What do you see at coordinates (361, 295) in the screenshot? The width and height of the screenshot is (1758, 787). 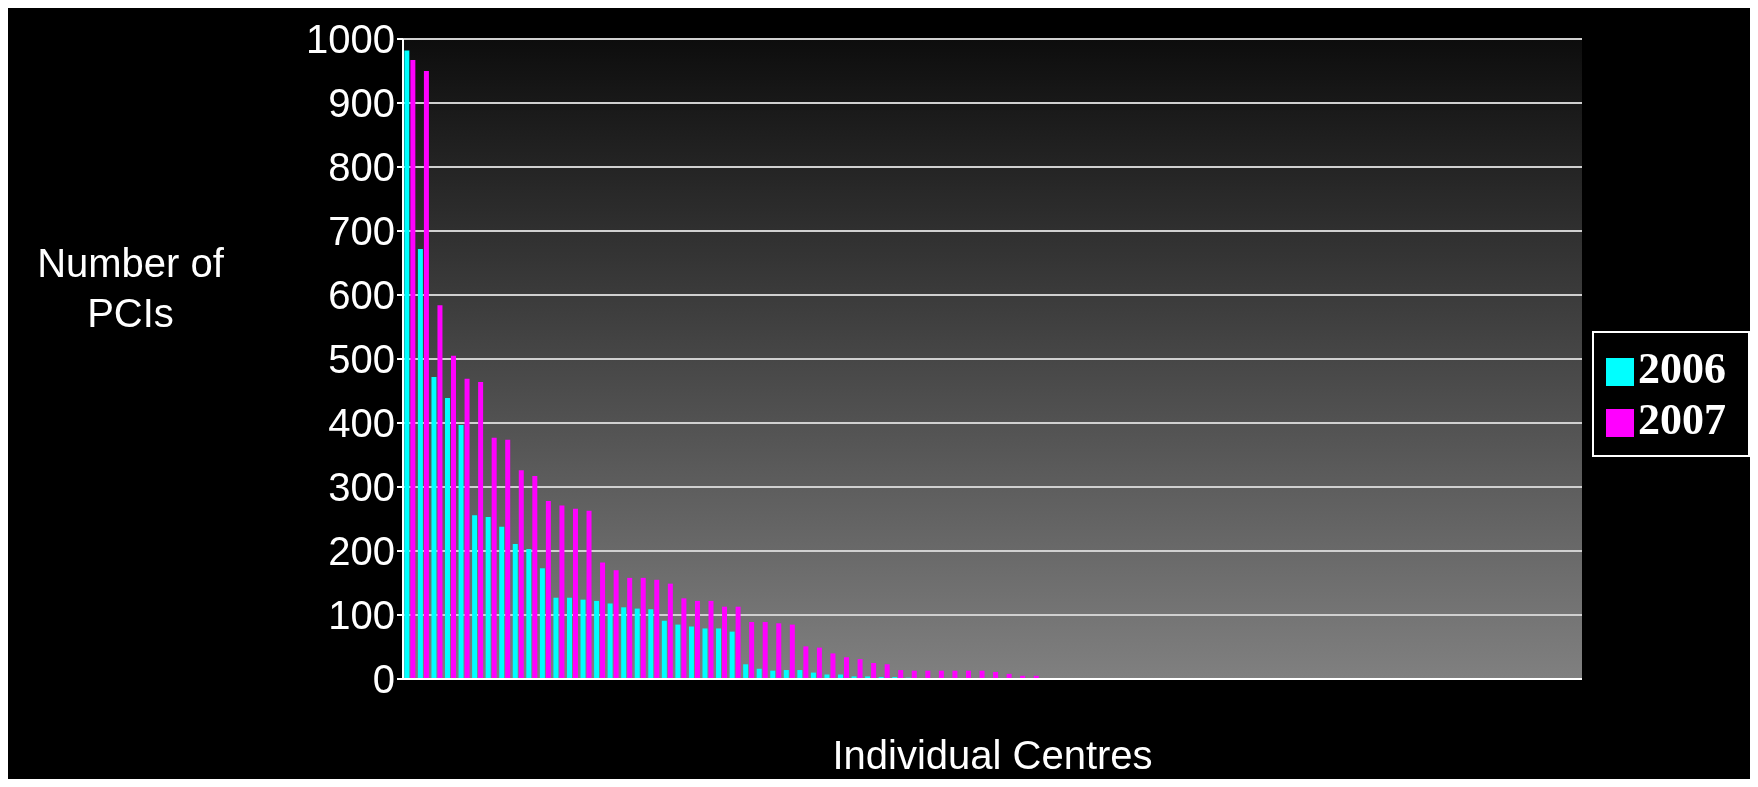 I see `y-tick-label: 600` at bounding box center [361, 295].